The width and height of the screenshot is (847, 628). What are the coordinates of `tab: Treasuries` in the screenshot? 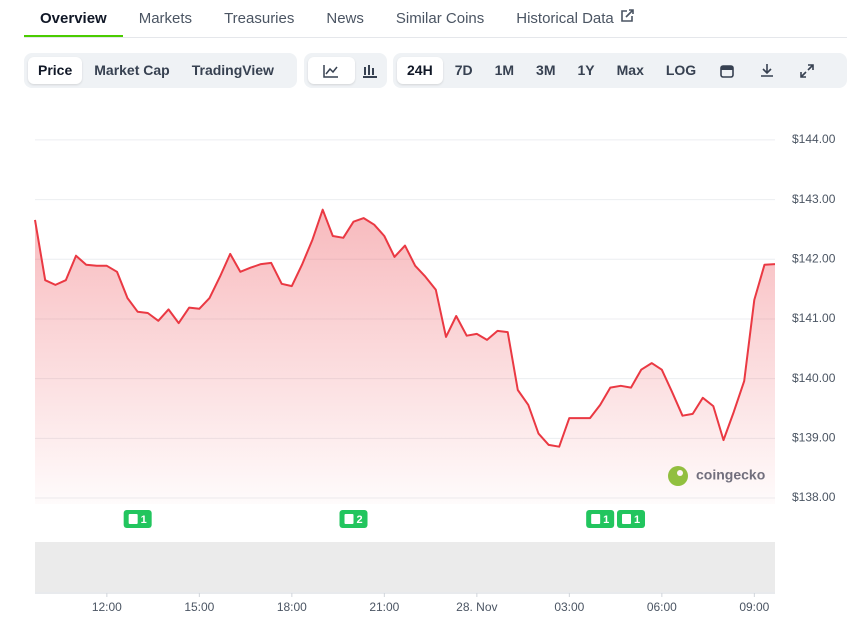 It's located at (259, 18).